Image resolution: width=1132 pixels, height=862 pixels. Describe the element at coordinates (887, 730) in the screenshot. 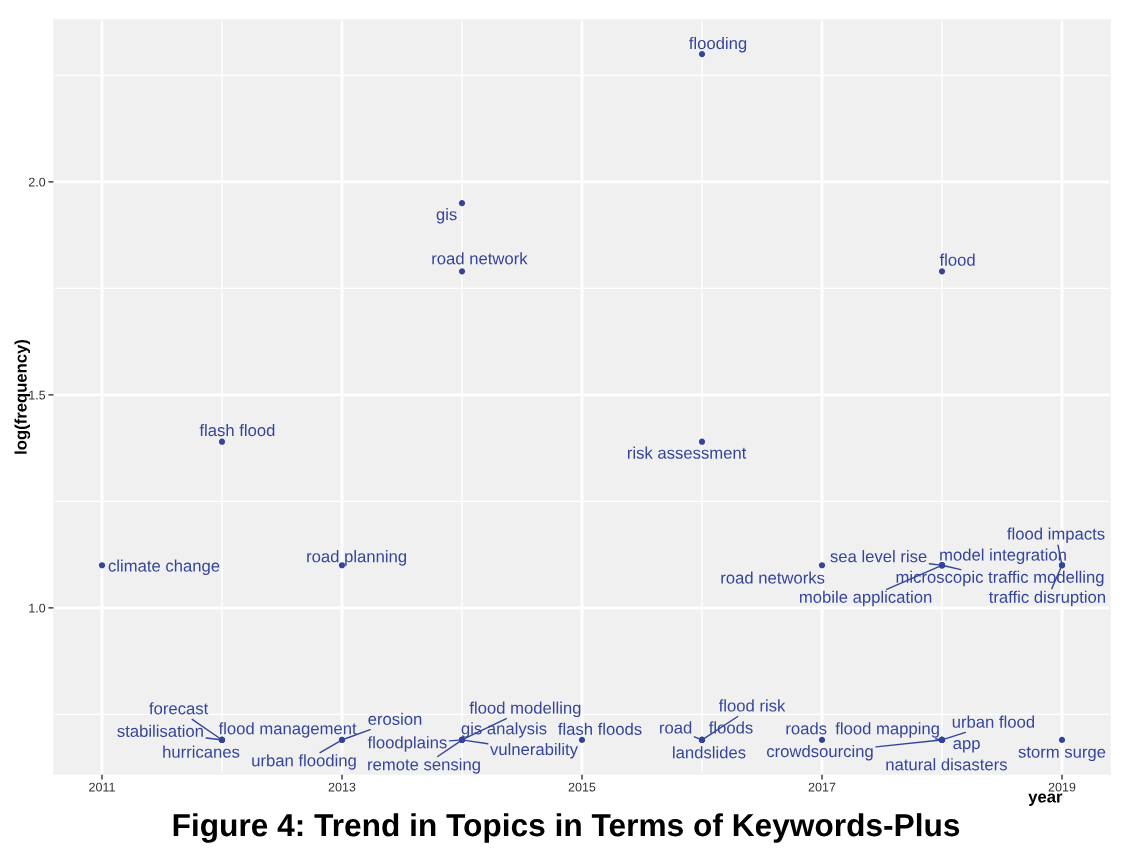

I see `annotation: flood mapping` at that location.